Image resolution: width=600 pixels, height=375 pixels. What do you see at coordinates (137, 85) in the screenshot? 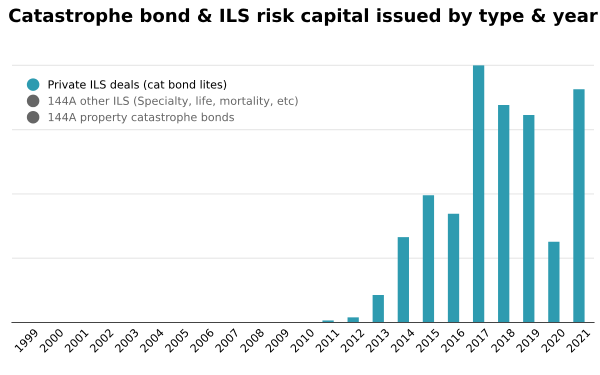
I see `legend-label: Private ILS deals (cat bond lites)` at bounding box center [137, 85].